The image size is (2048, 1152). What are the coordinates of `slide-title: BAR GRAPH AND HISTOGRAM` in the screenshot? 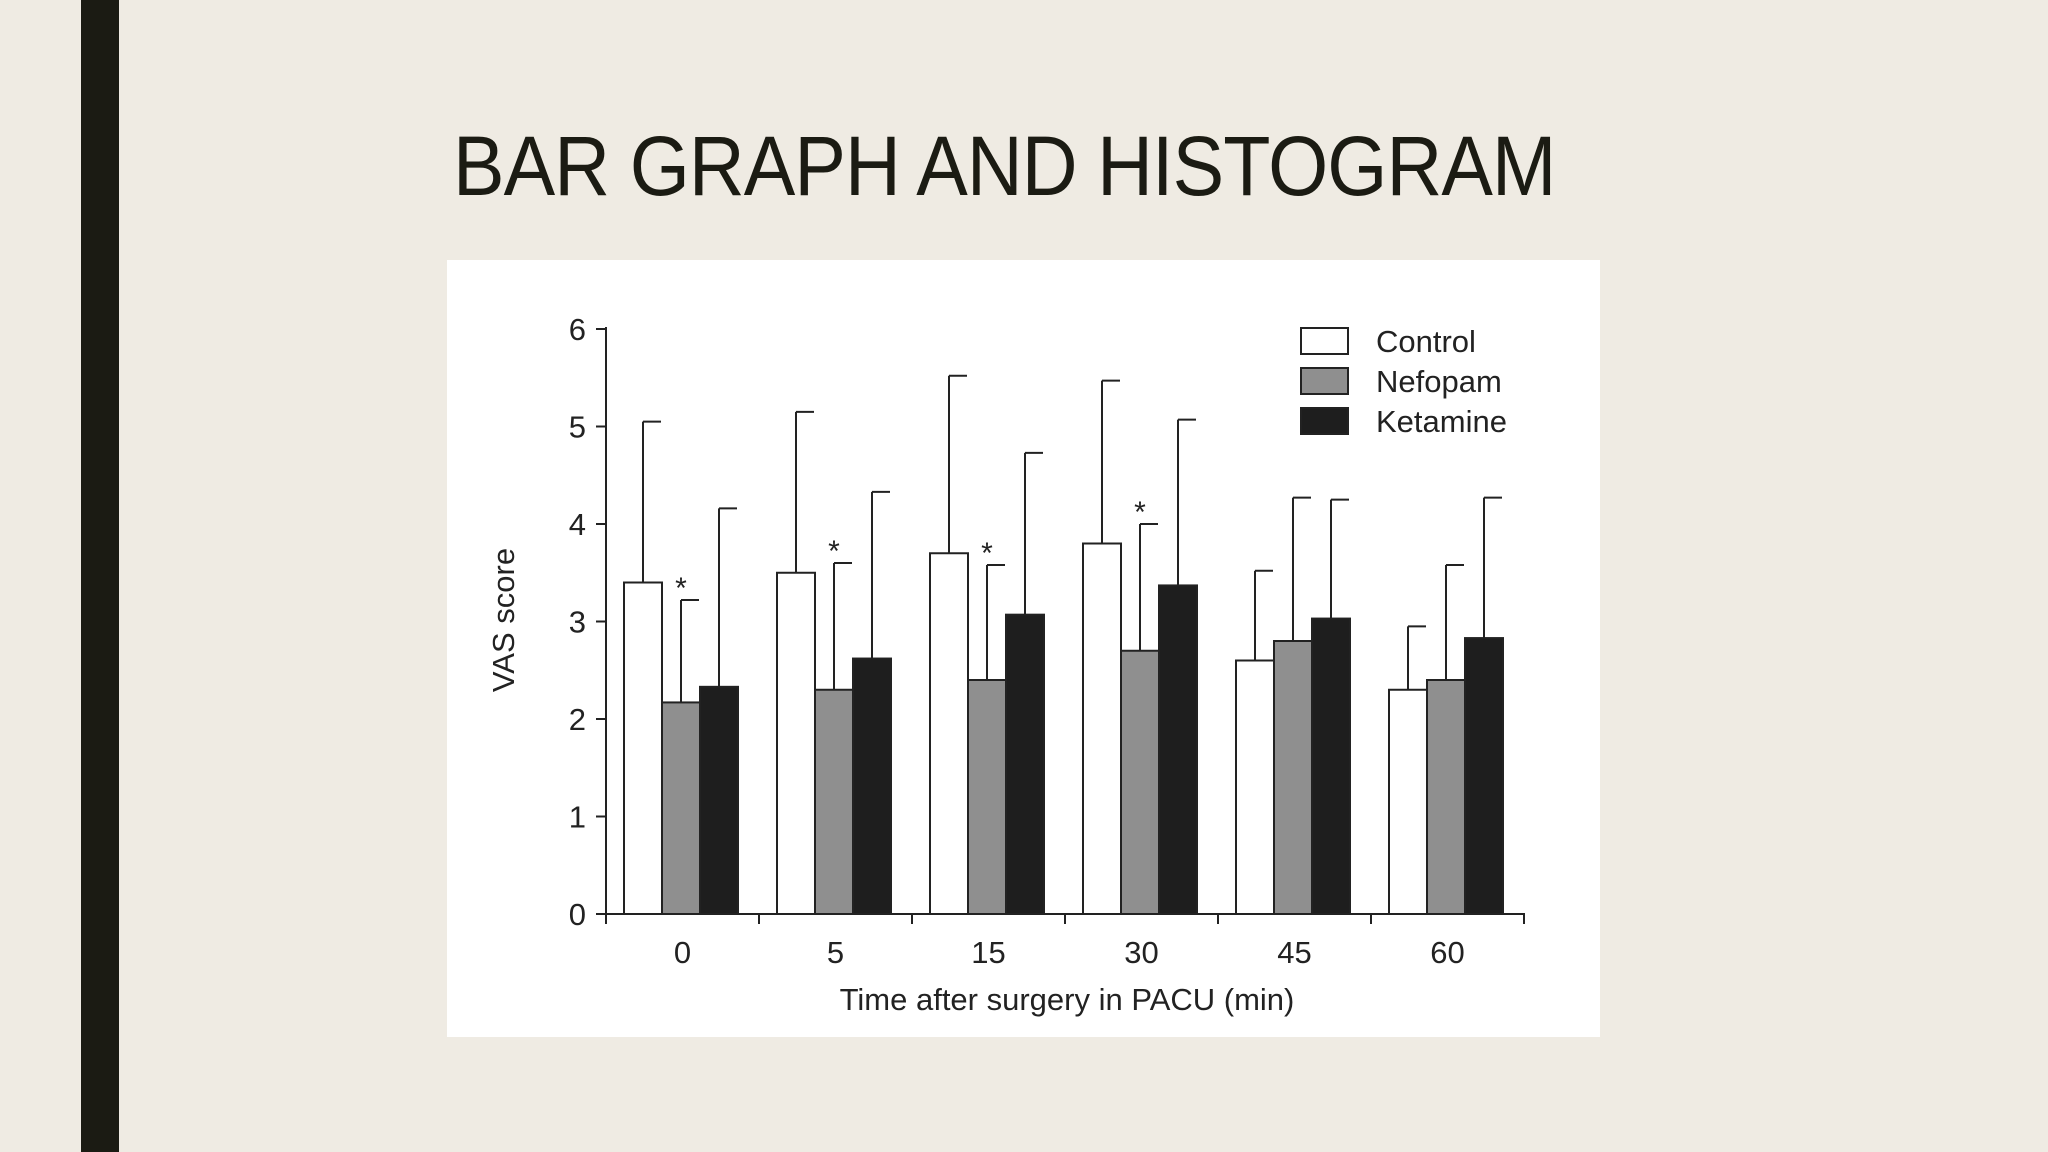 It's located at (1004, 166).